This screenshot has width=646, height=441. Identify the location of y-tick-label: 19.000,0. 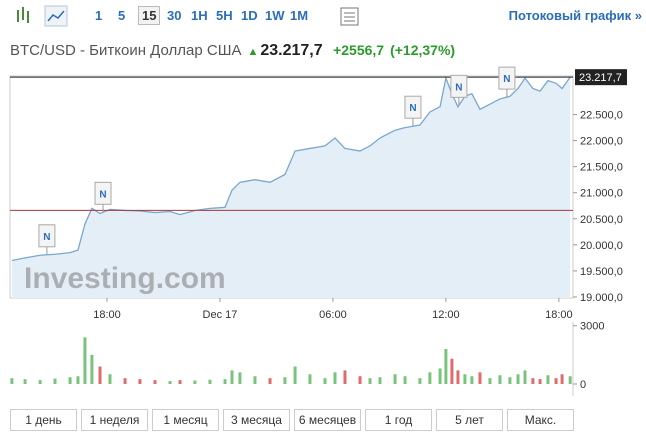
(601, 298).